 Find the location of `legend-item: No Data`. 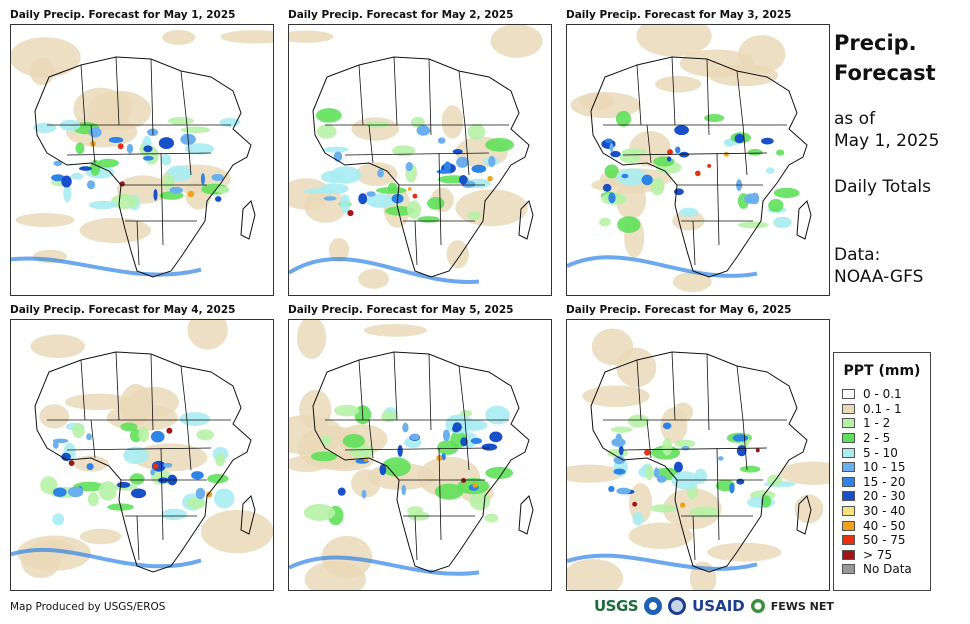

legend-item: No Data is located at coordinates (882, 569).